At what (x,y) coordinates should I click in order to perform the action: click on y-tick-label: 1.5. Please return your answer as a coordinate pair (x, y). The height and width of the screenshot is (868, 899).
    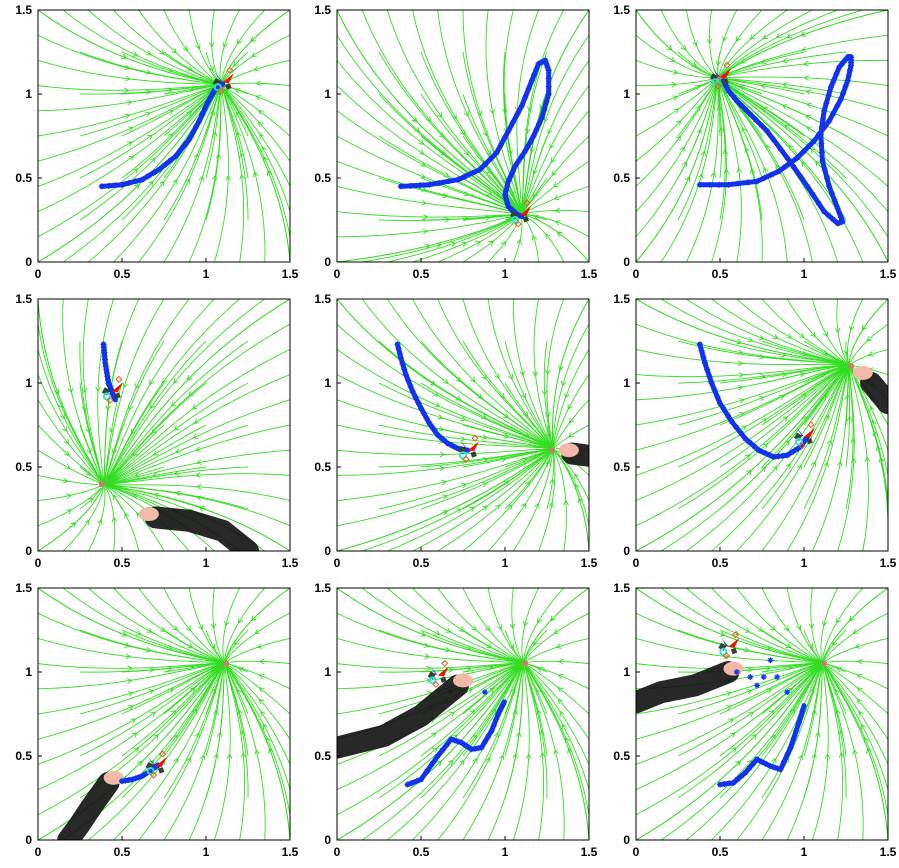
    Looking at the image, I should click on (23, 10).